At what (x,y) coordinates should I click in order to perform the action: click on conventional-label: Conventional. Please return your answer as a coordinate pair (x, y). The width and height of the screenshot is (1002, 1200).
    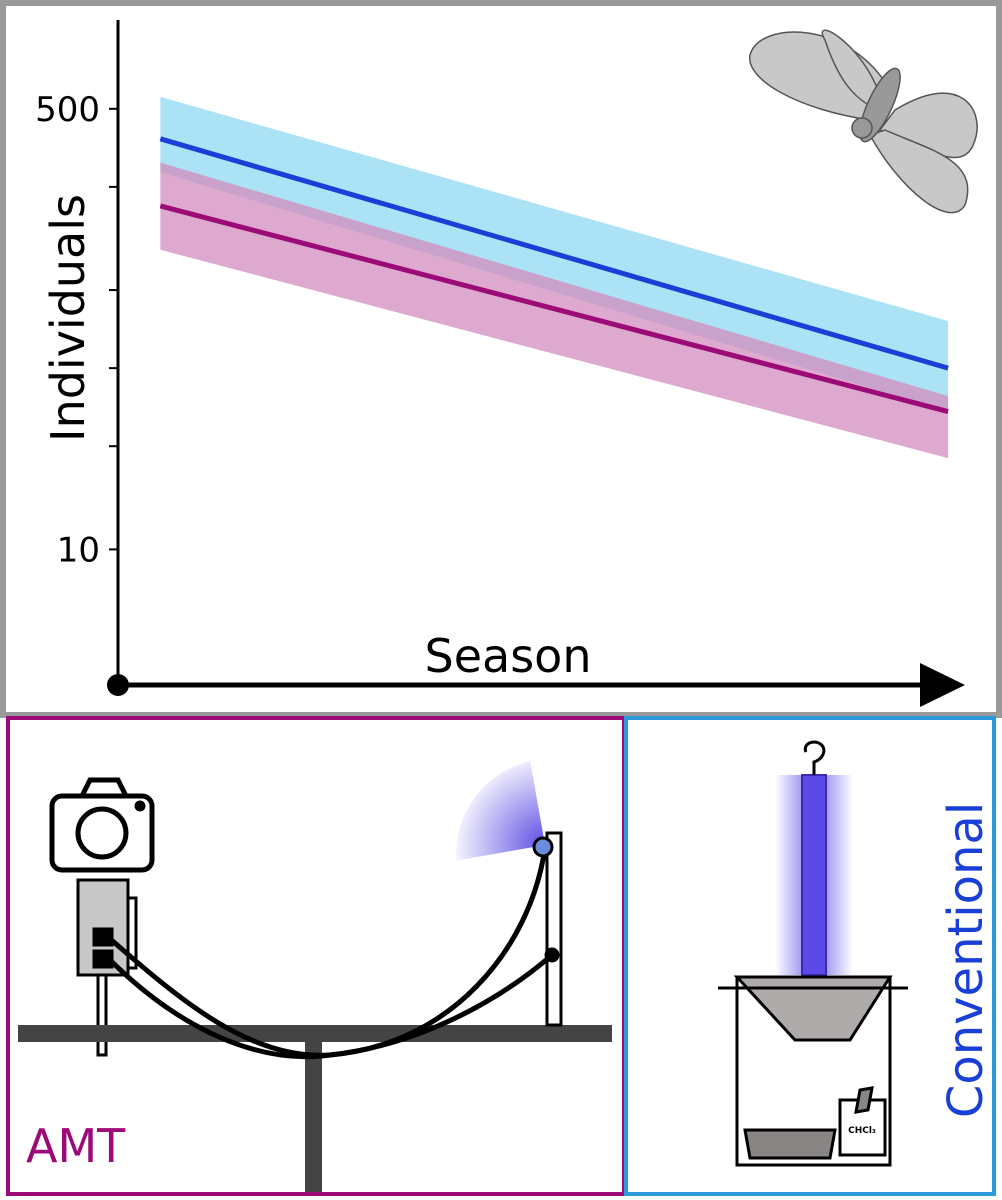
    Looking at the image, I should click on (966, 960).